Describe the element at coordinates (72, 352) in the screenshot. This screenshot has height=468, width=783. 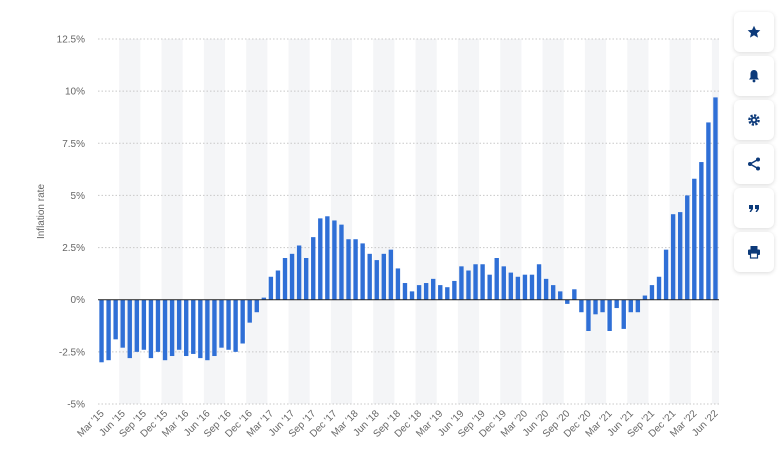
I see `y-tick-label: -2.5%` at that location.